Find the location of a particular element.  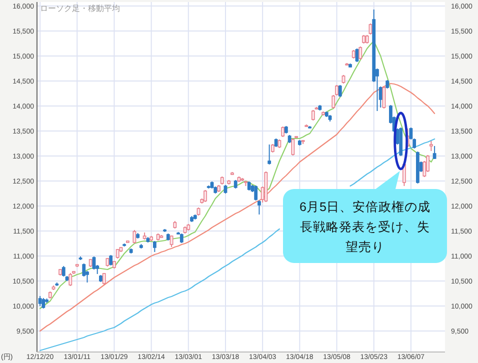

annotation: 6月5日、安倍政権の成長戦略発表を受け、失望売り is located at coordinates (365, 226).